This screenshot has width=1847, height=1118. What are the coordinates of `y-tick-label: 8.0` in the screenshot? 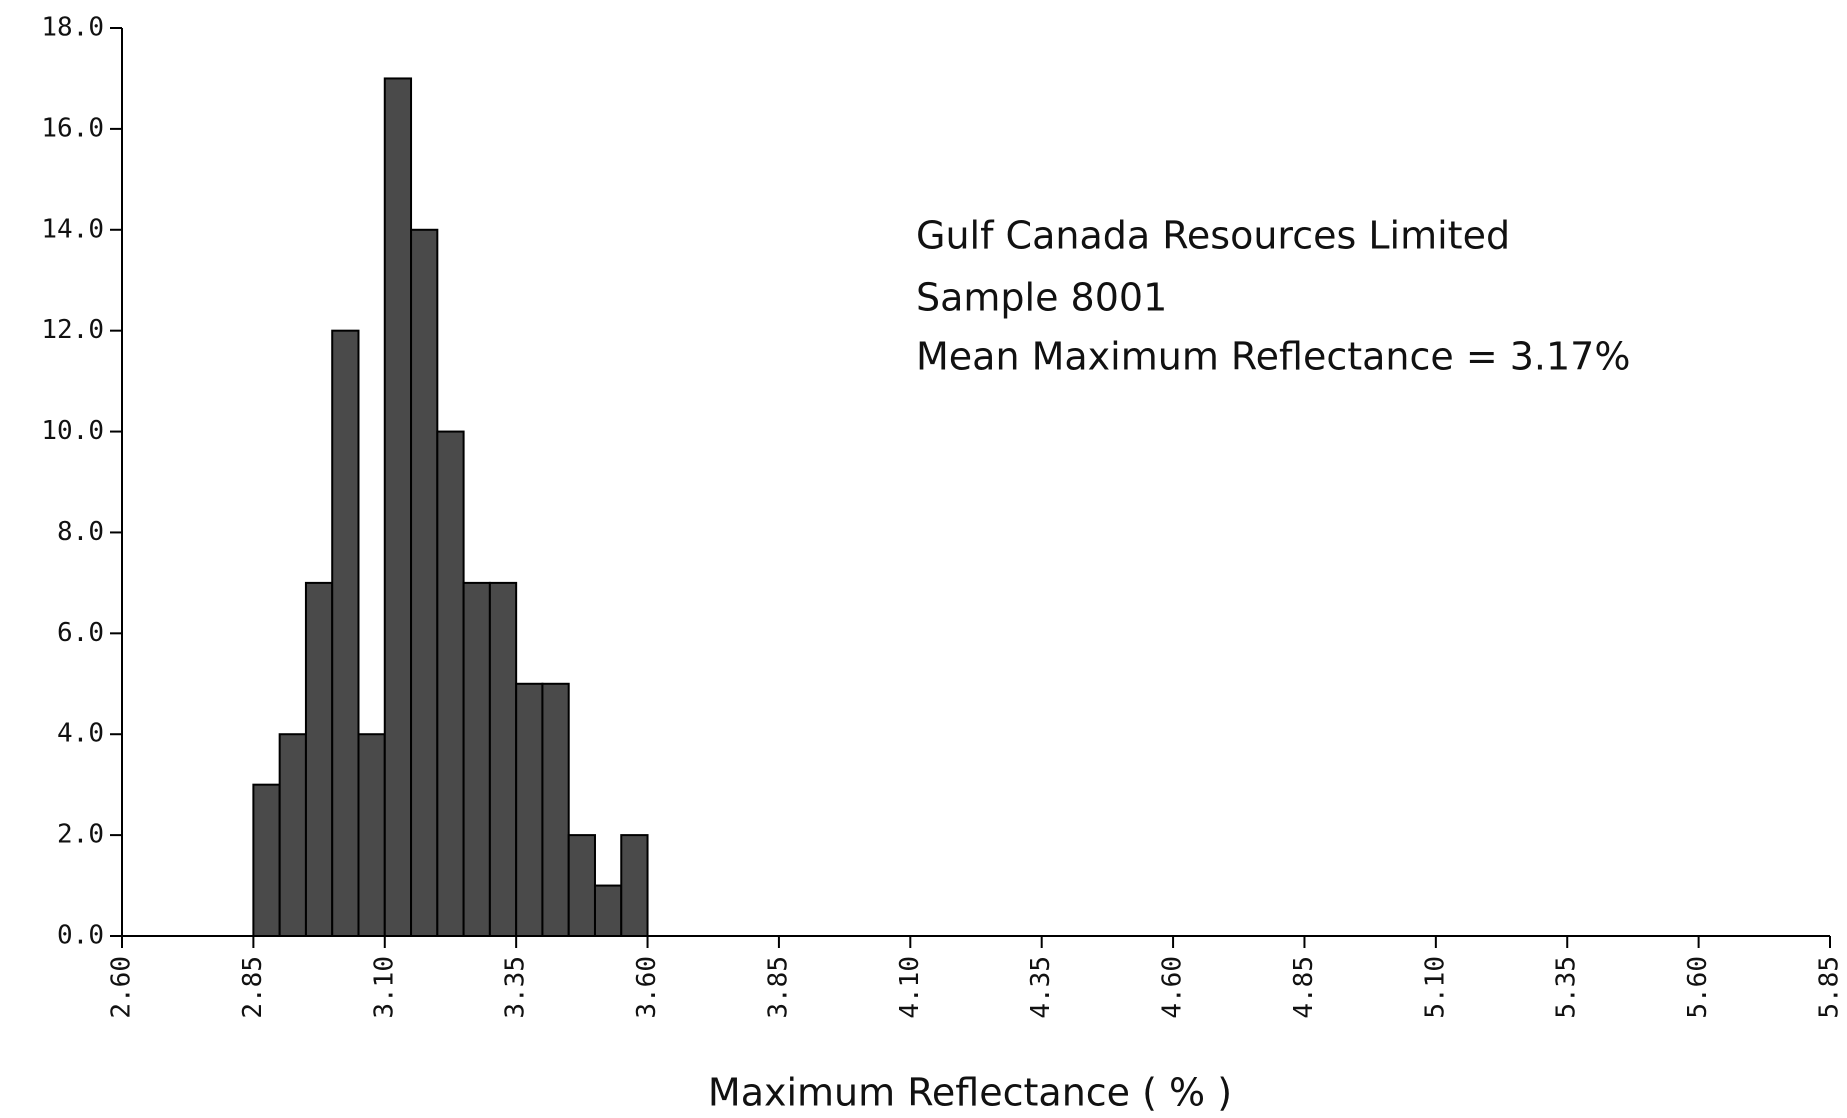 It's located at (80, 532).